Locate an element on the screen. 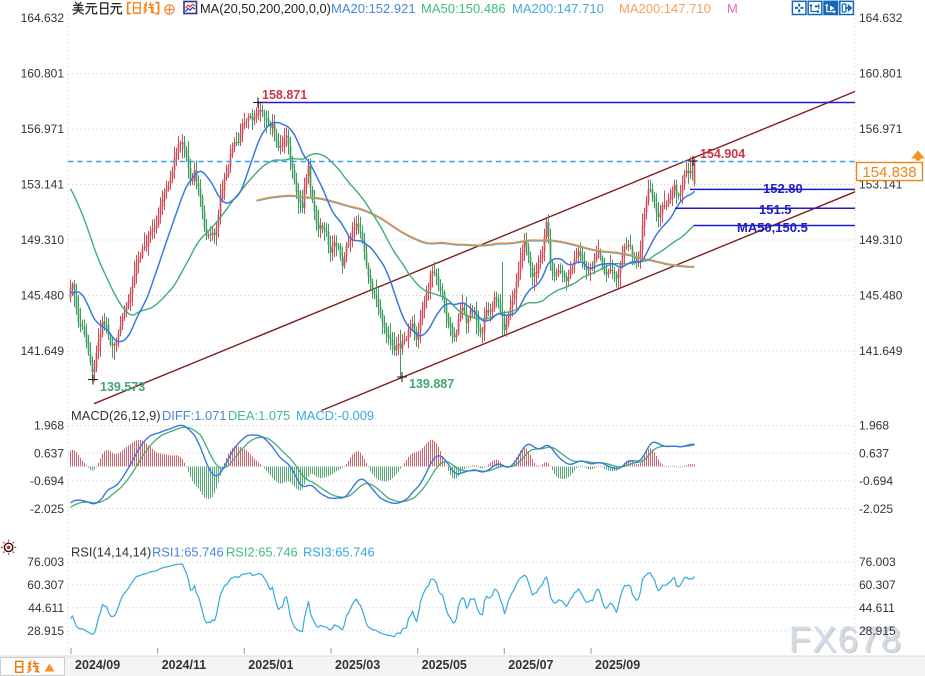 The height and width of the screenshot is (676, 925). svg-text: RSI1:65.746 is located at coordinates (188, 552).